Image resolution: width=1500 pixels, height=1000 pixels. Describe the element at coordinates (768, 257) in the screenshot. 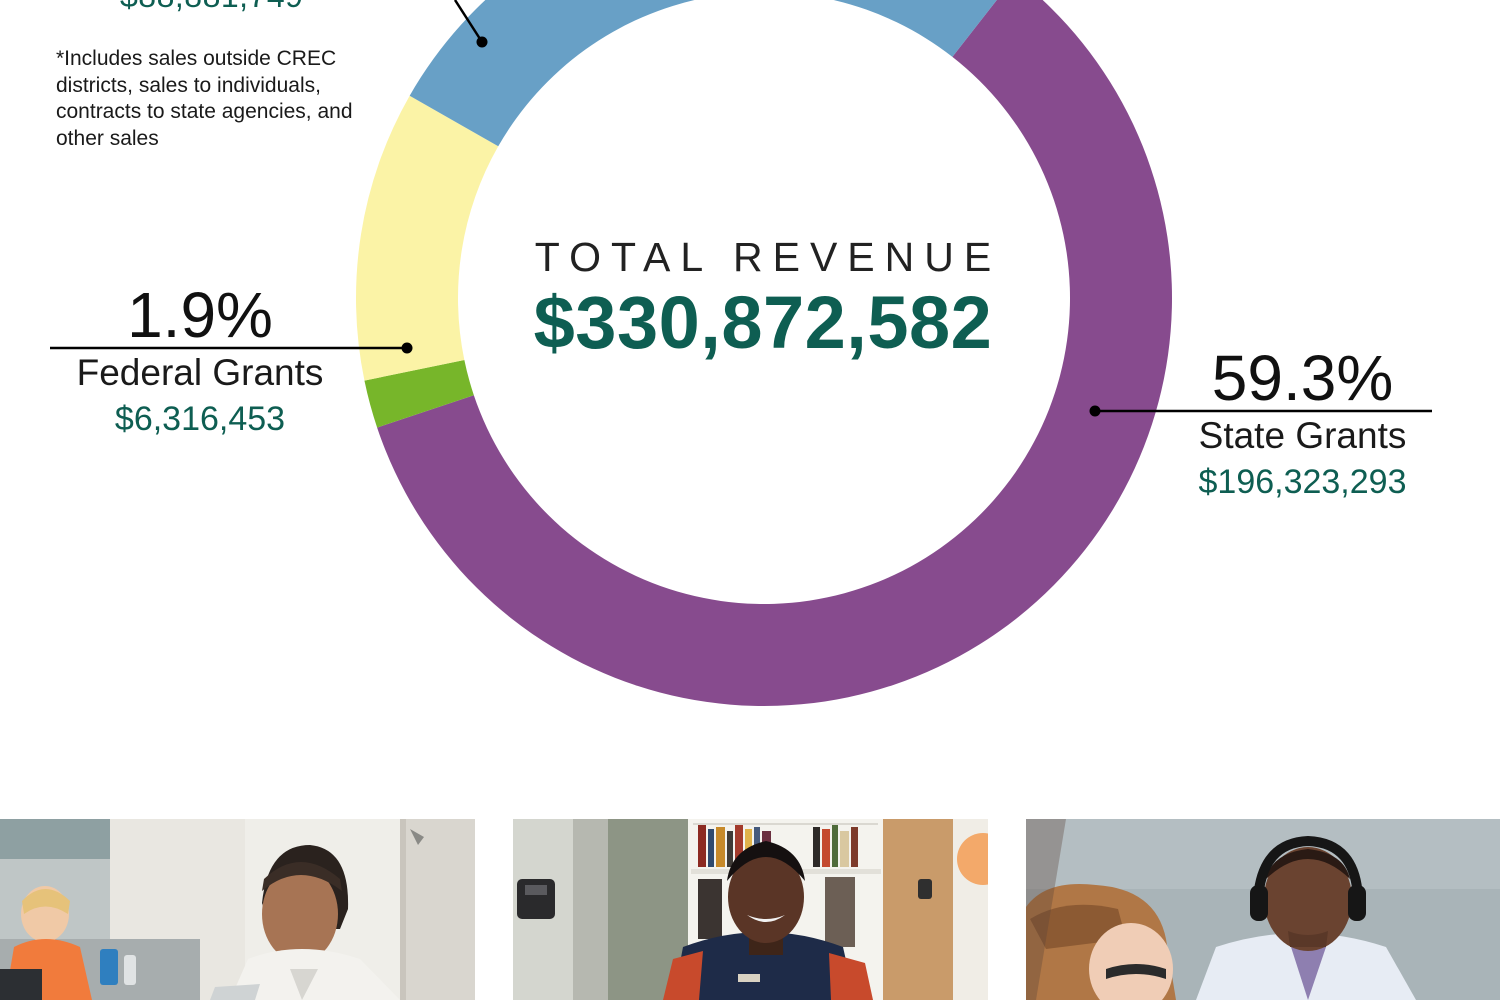

I see `total-revenue-title: TOTAL REVENUE` at that location.